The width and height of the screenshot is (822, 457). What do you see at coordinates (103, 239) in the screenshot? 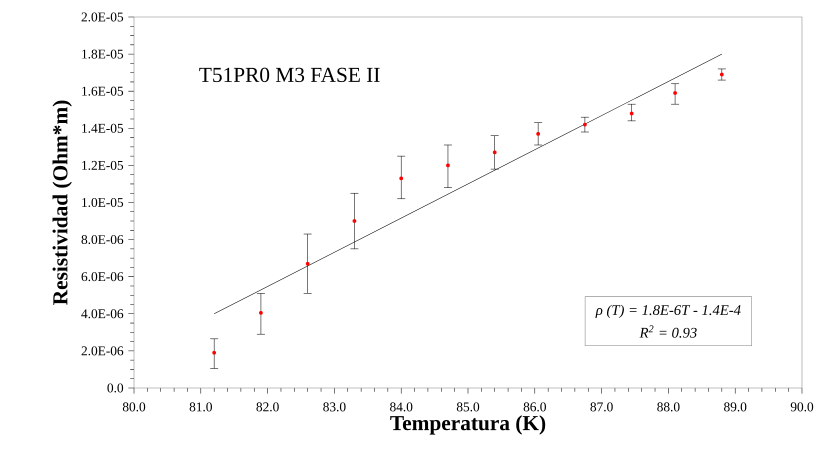
I see `y-tick-label: 8.0E-06` at bounding box center [103, 239].